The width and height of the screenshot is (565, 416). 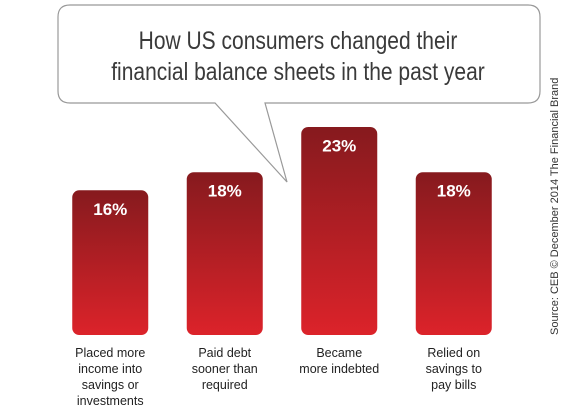 What do you see at coordinates (453, 369) in the screenshot?
I see `category-label: Relied on savings to pay bills` at bounding box center [453, 369].